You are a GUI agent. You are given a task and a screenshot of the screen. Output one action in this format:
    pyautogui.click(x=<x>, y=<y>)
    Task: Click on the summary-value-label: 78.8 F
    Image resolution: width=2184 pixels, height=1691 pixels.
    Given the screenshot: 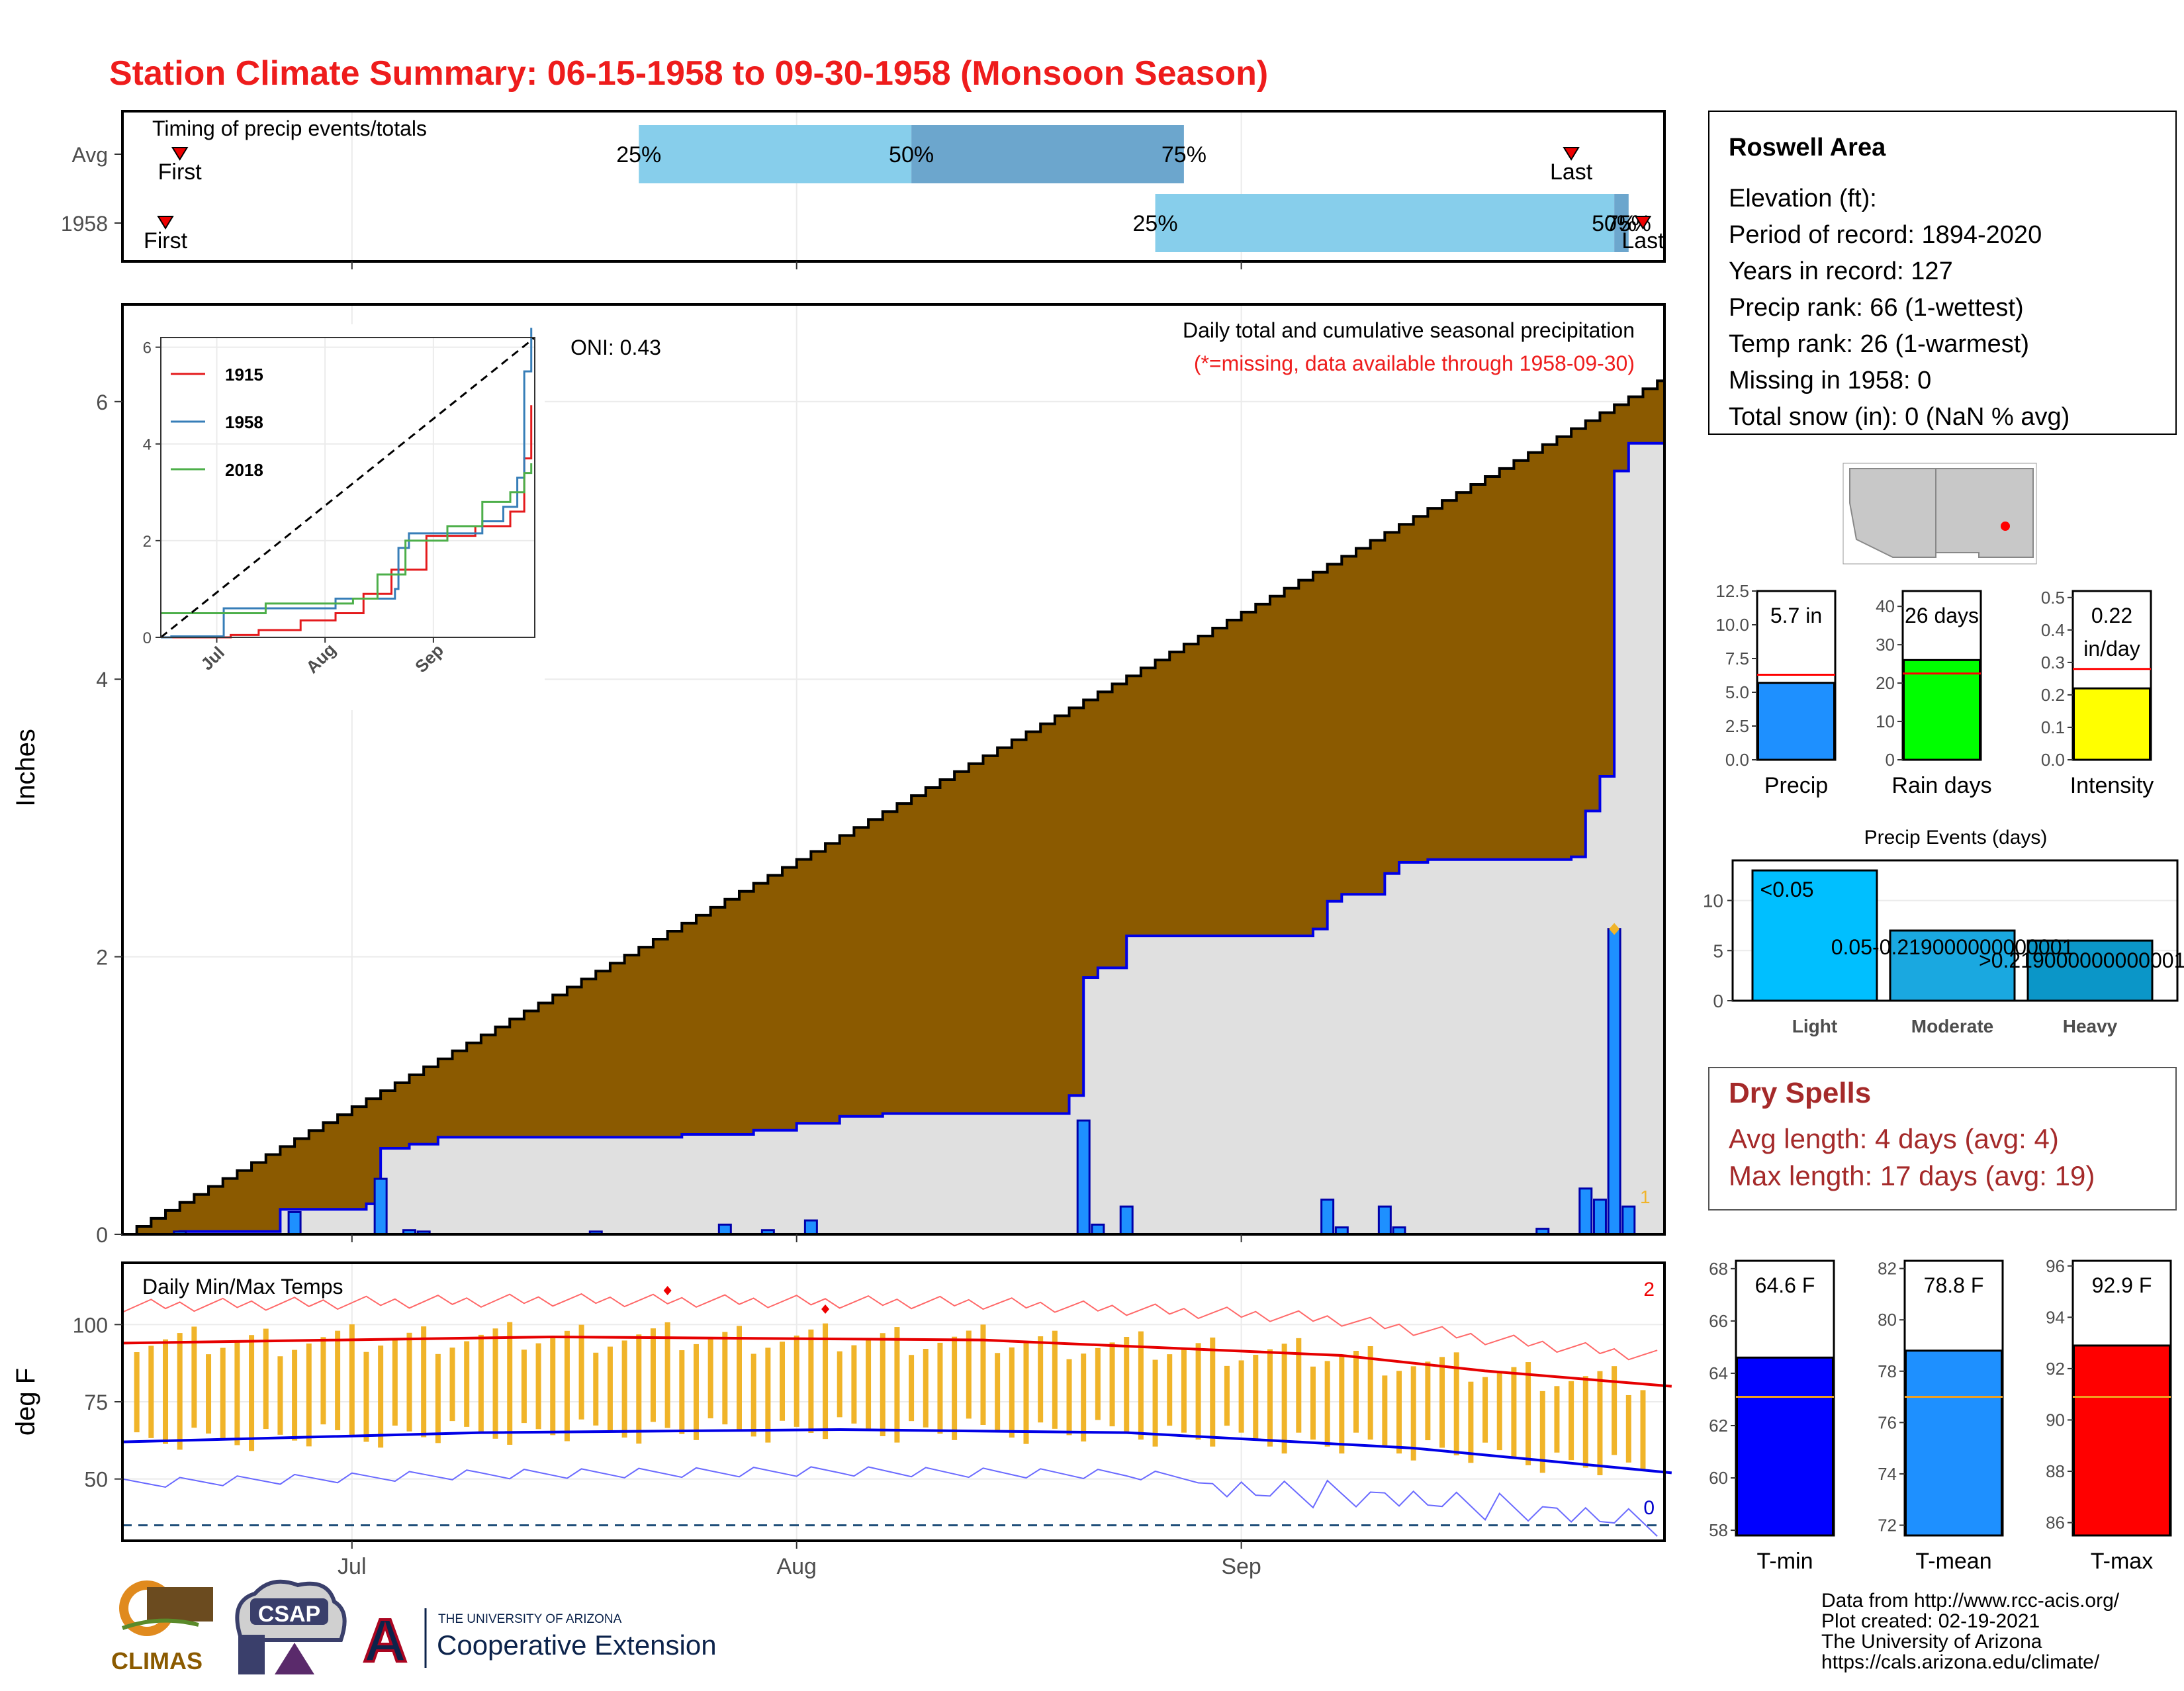 What is the action you would take?
    pyautogui.click(x=1954, y=1285)
    